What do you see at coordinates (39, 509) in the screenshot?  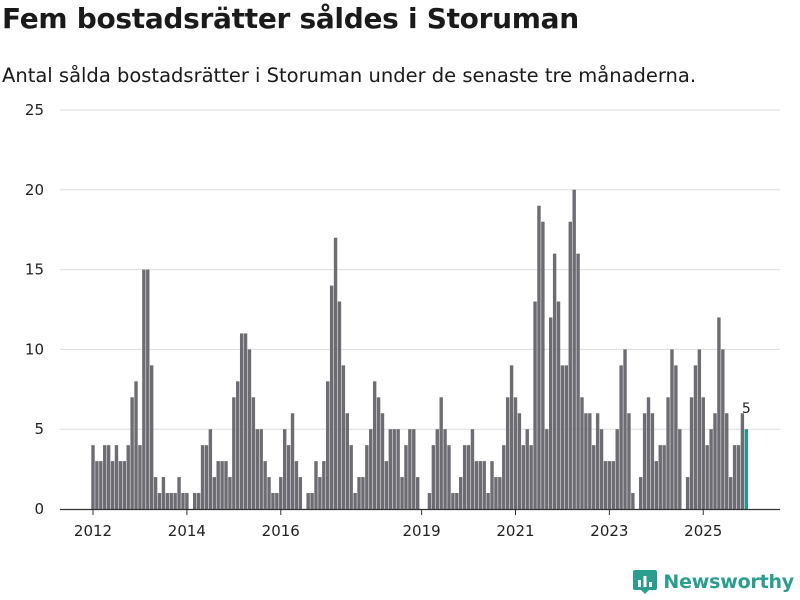 I see `y-tick-label-0: 0` at bounding box center [39, 509].